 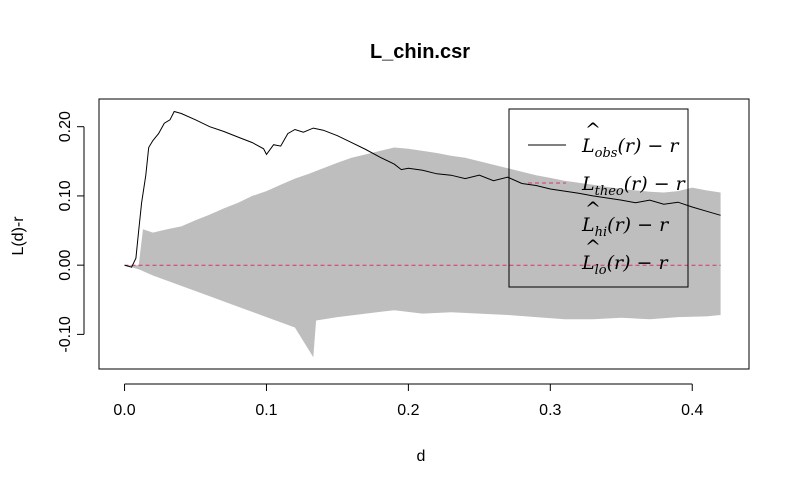 I want to click on legend-box, so click(x=598, y=198).